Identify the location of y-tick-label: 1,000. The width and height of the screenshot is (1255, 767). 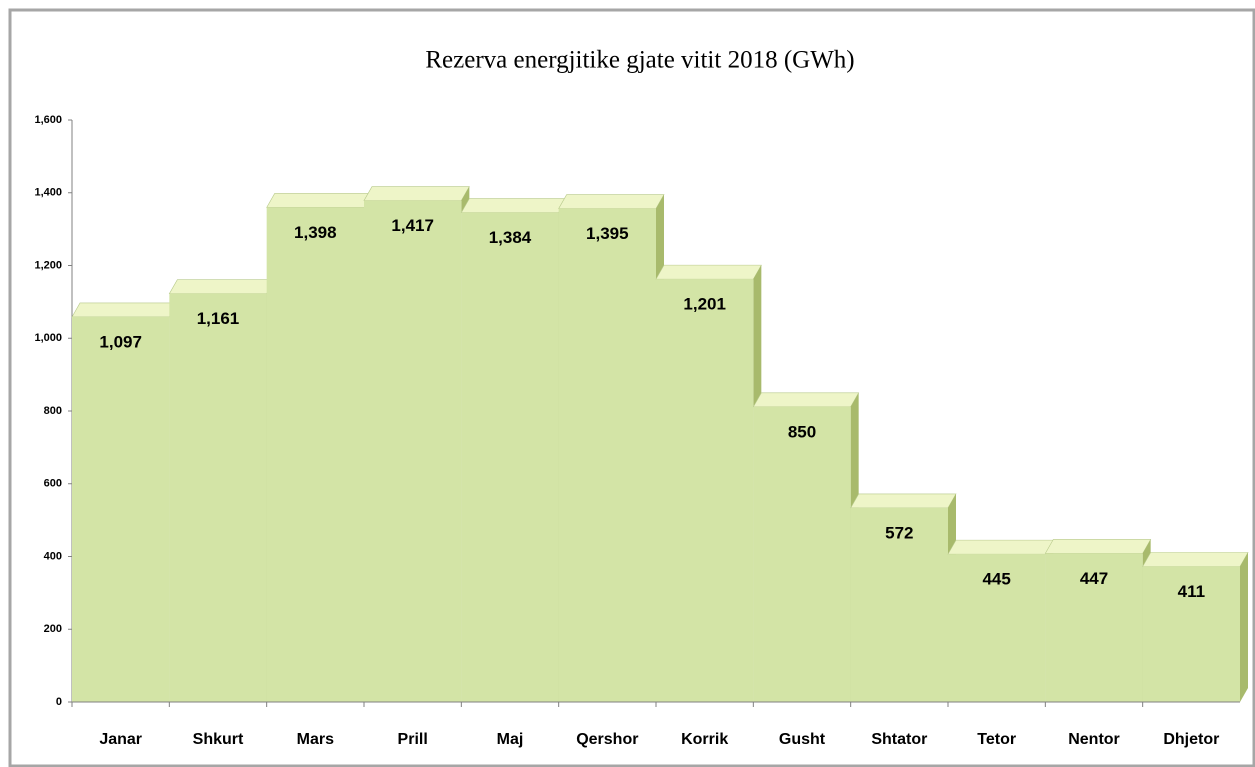
(48, 338).